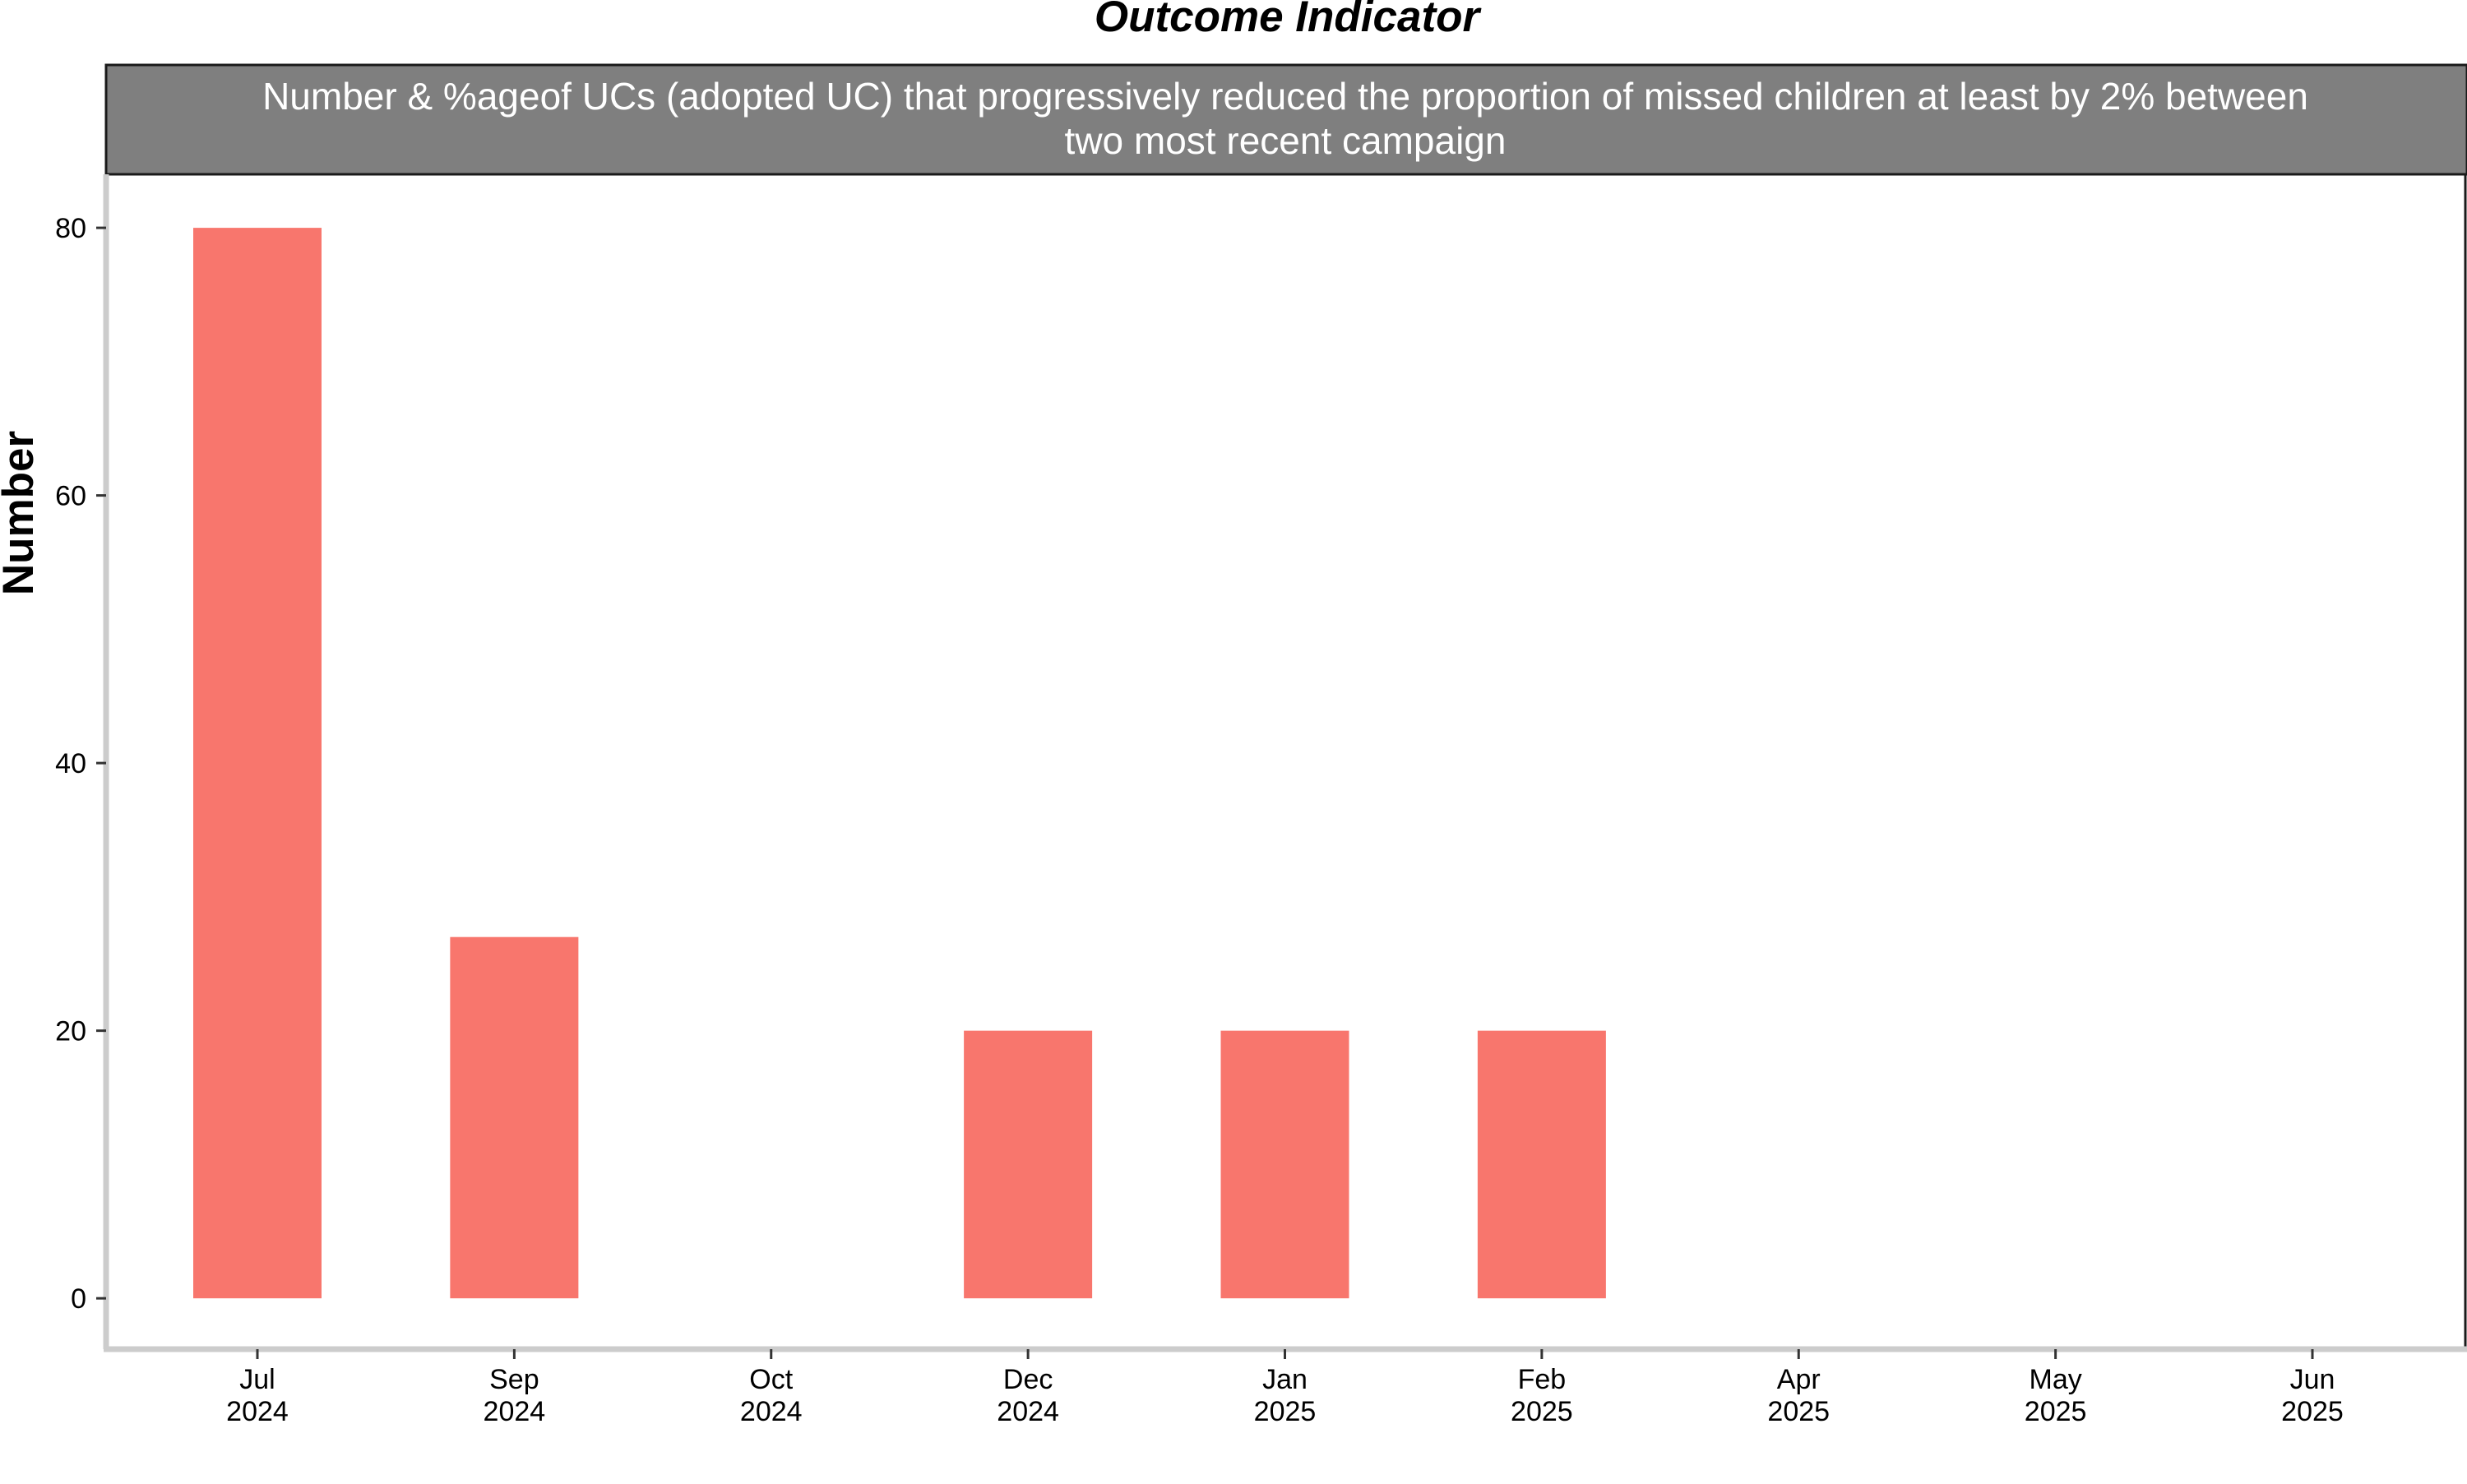 Image resolution: width=2467 pixels, height=1484 pixels. I want to click on y-tick-label: 80, so click(70, 229).